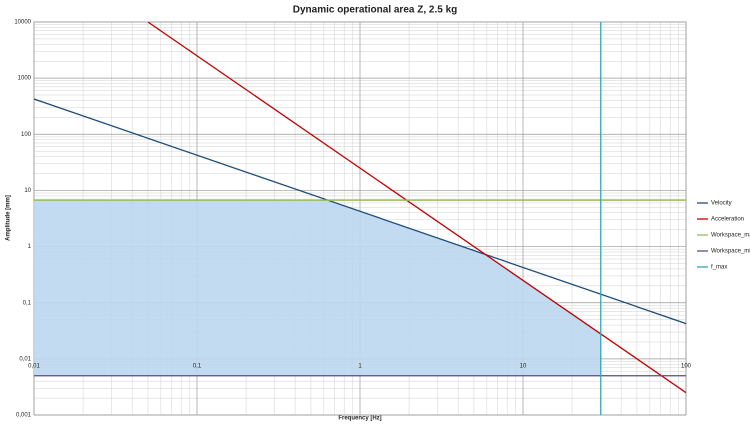  I want to click on chart-title: Dynamic operational area Z, 2.5 kg, so click(375, 10).